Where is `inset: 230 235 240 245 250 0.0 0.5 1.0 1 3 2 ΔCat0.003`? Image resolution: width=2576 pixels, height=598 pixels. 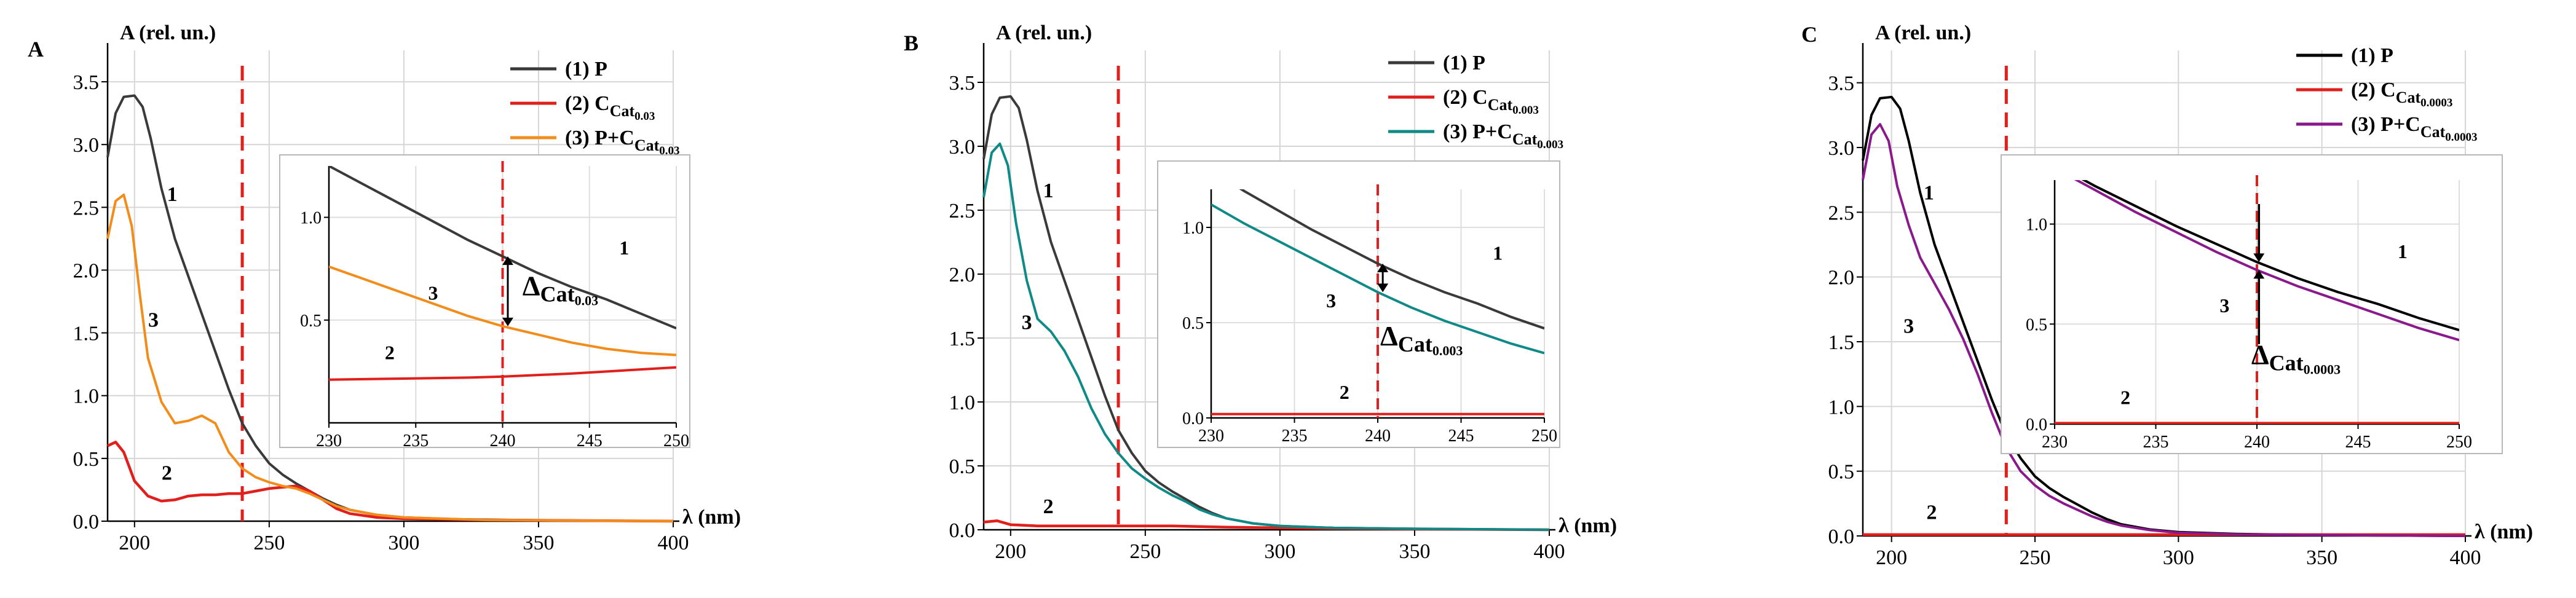
inset: 230 235 240 245 250 0.0 0.5 1.0 1 3 2 ΔCat0.003 is located at coordinates (1358, 304).